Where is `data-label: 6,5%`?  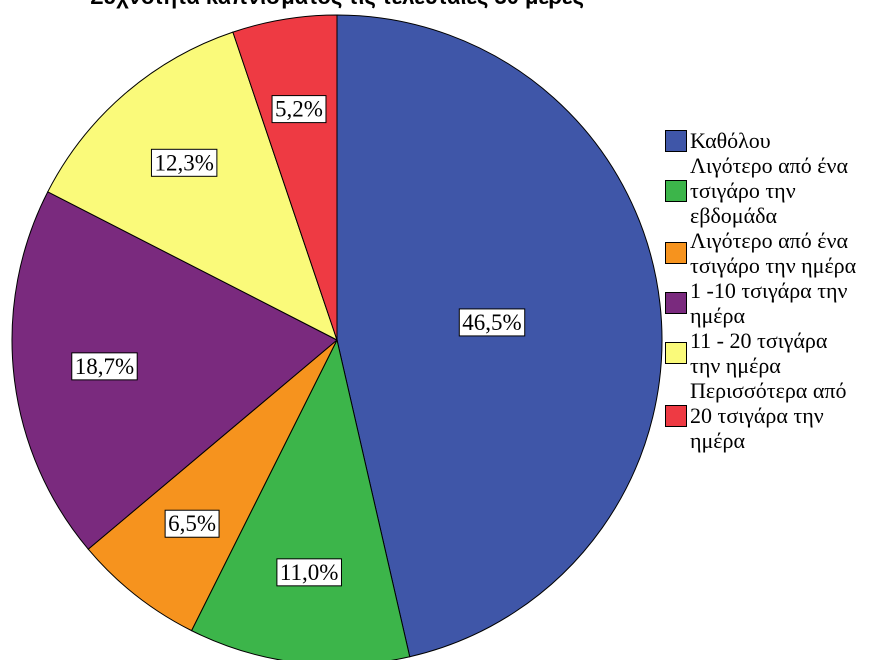 data-label: 6,5% is located at coordinates (192, 523).